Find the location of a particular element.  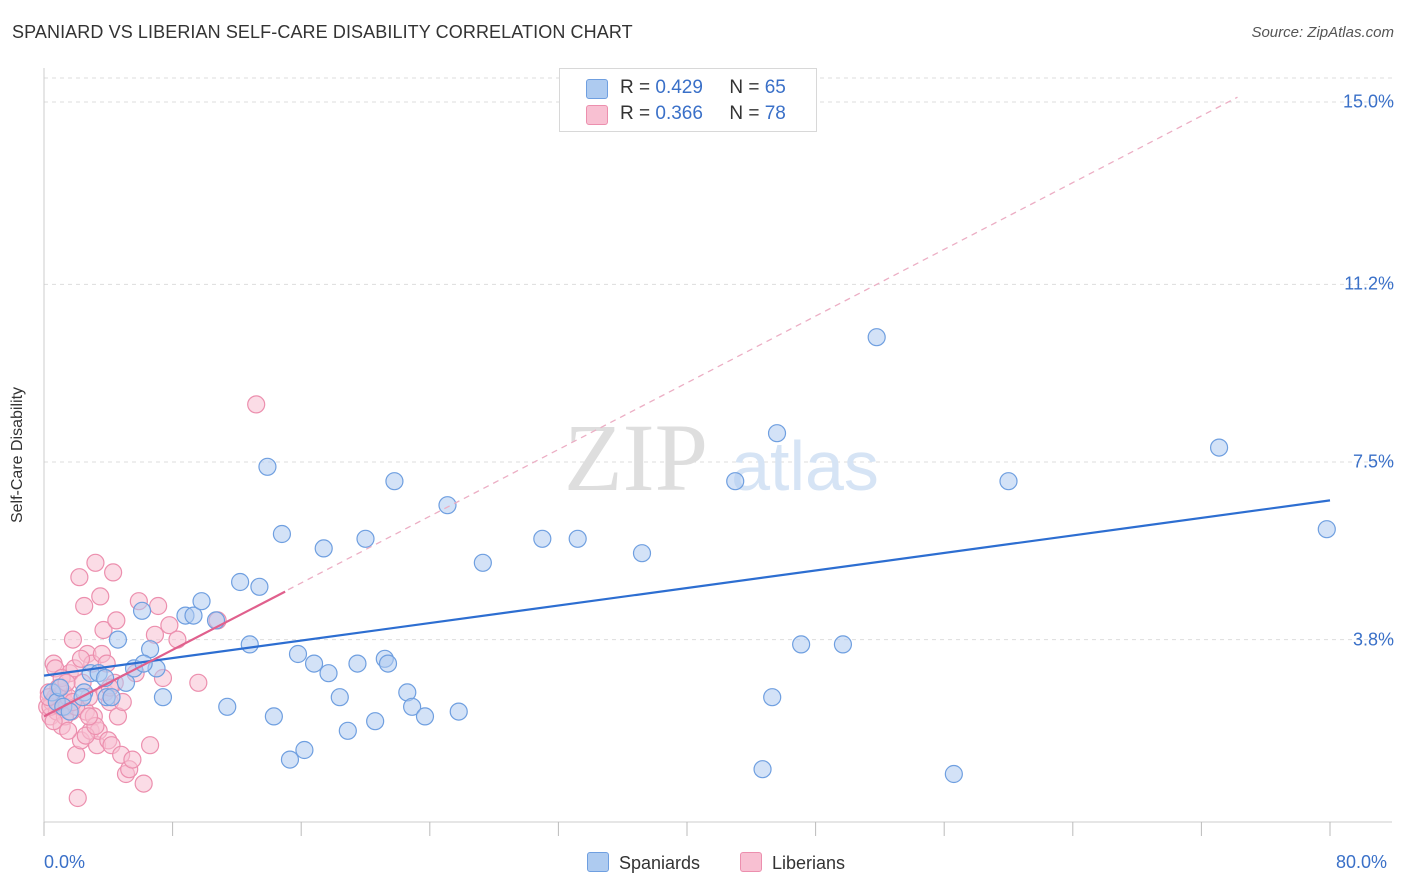

bottom-legend-spaniards: Spaniards is located at coordinates (643, 863).